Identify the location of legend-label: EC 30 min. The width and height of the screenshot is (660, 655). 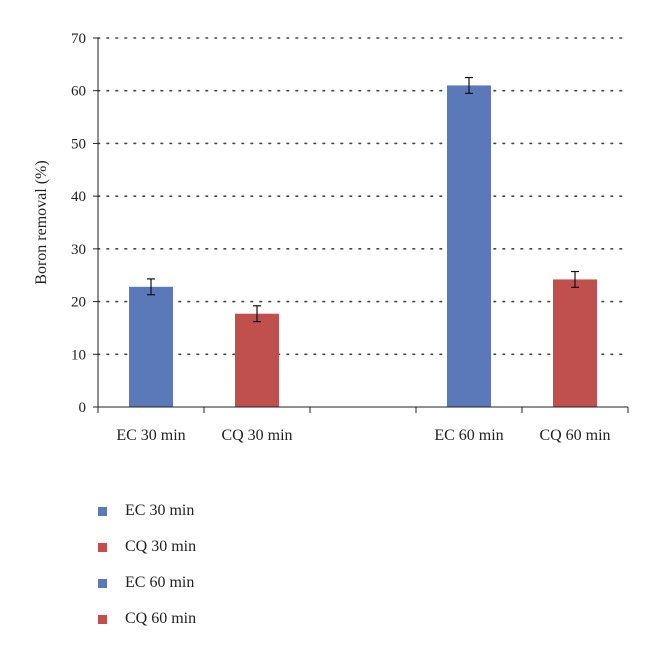
(160, 510).